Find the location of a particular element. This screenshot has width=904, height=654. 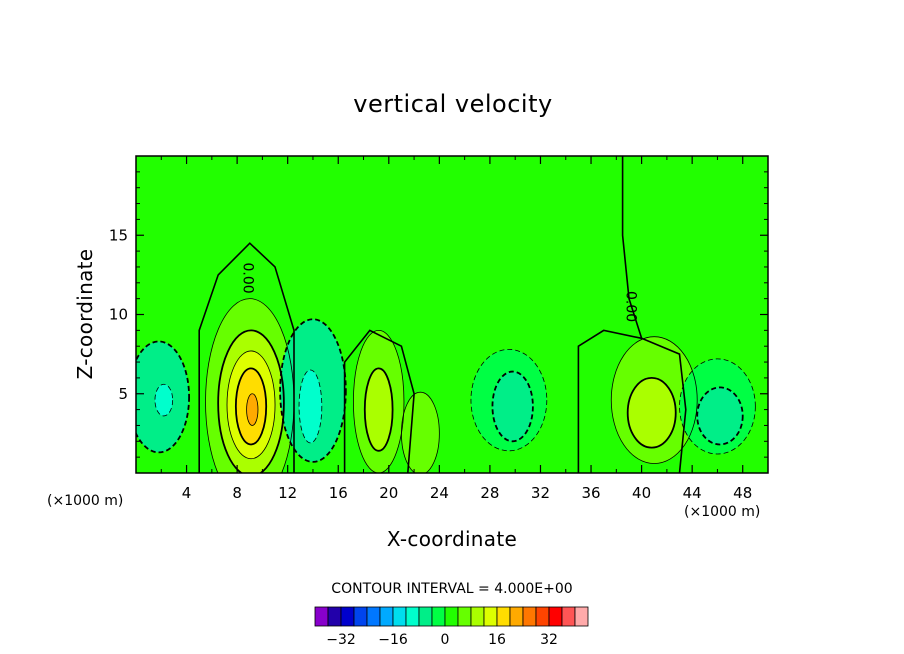

x-tick-label: 20 is located at coordinates (388, 493).